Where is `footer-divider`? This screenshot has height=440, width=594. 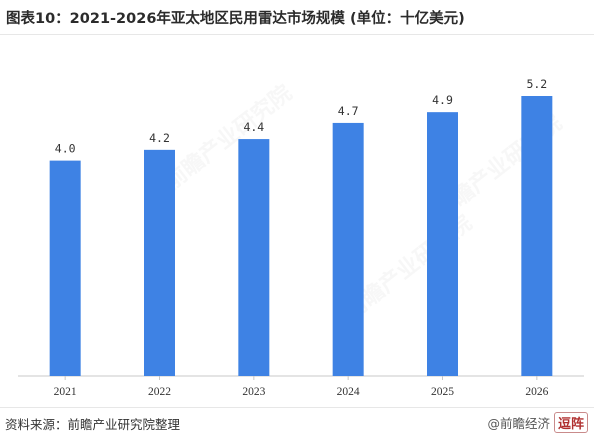
footer-divider is located at coordinates (297, 407).